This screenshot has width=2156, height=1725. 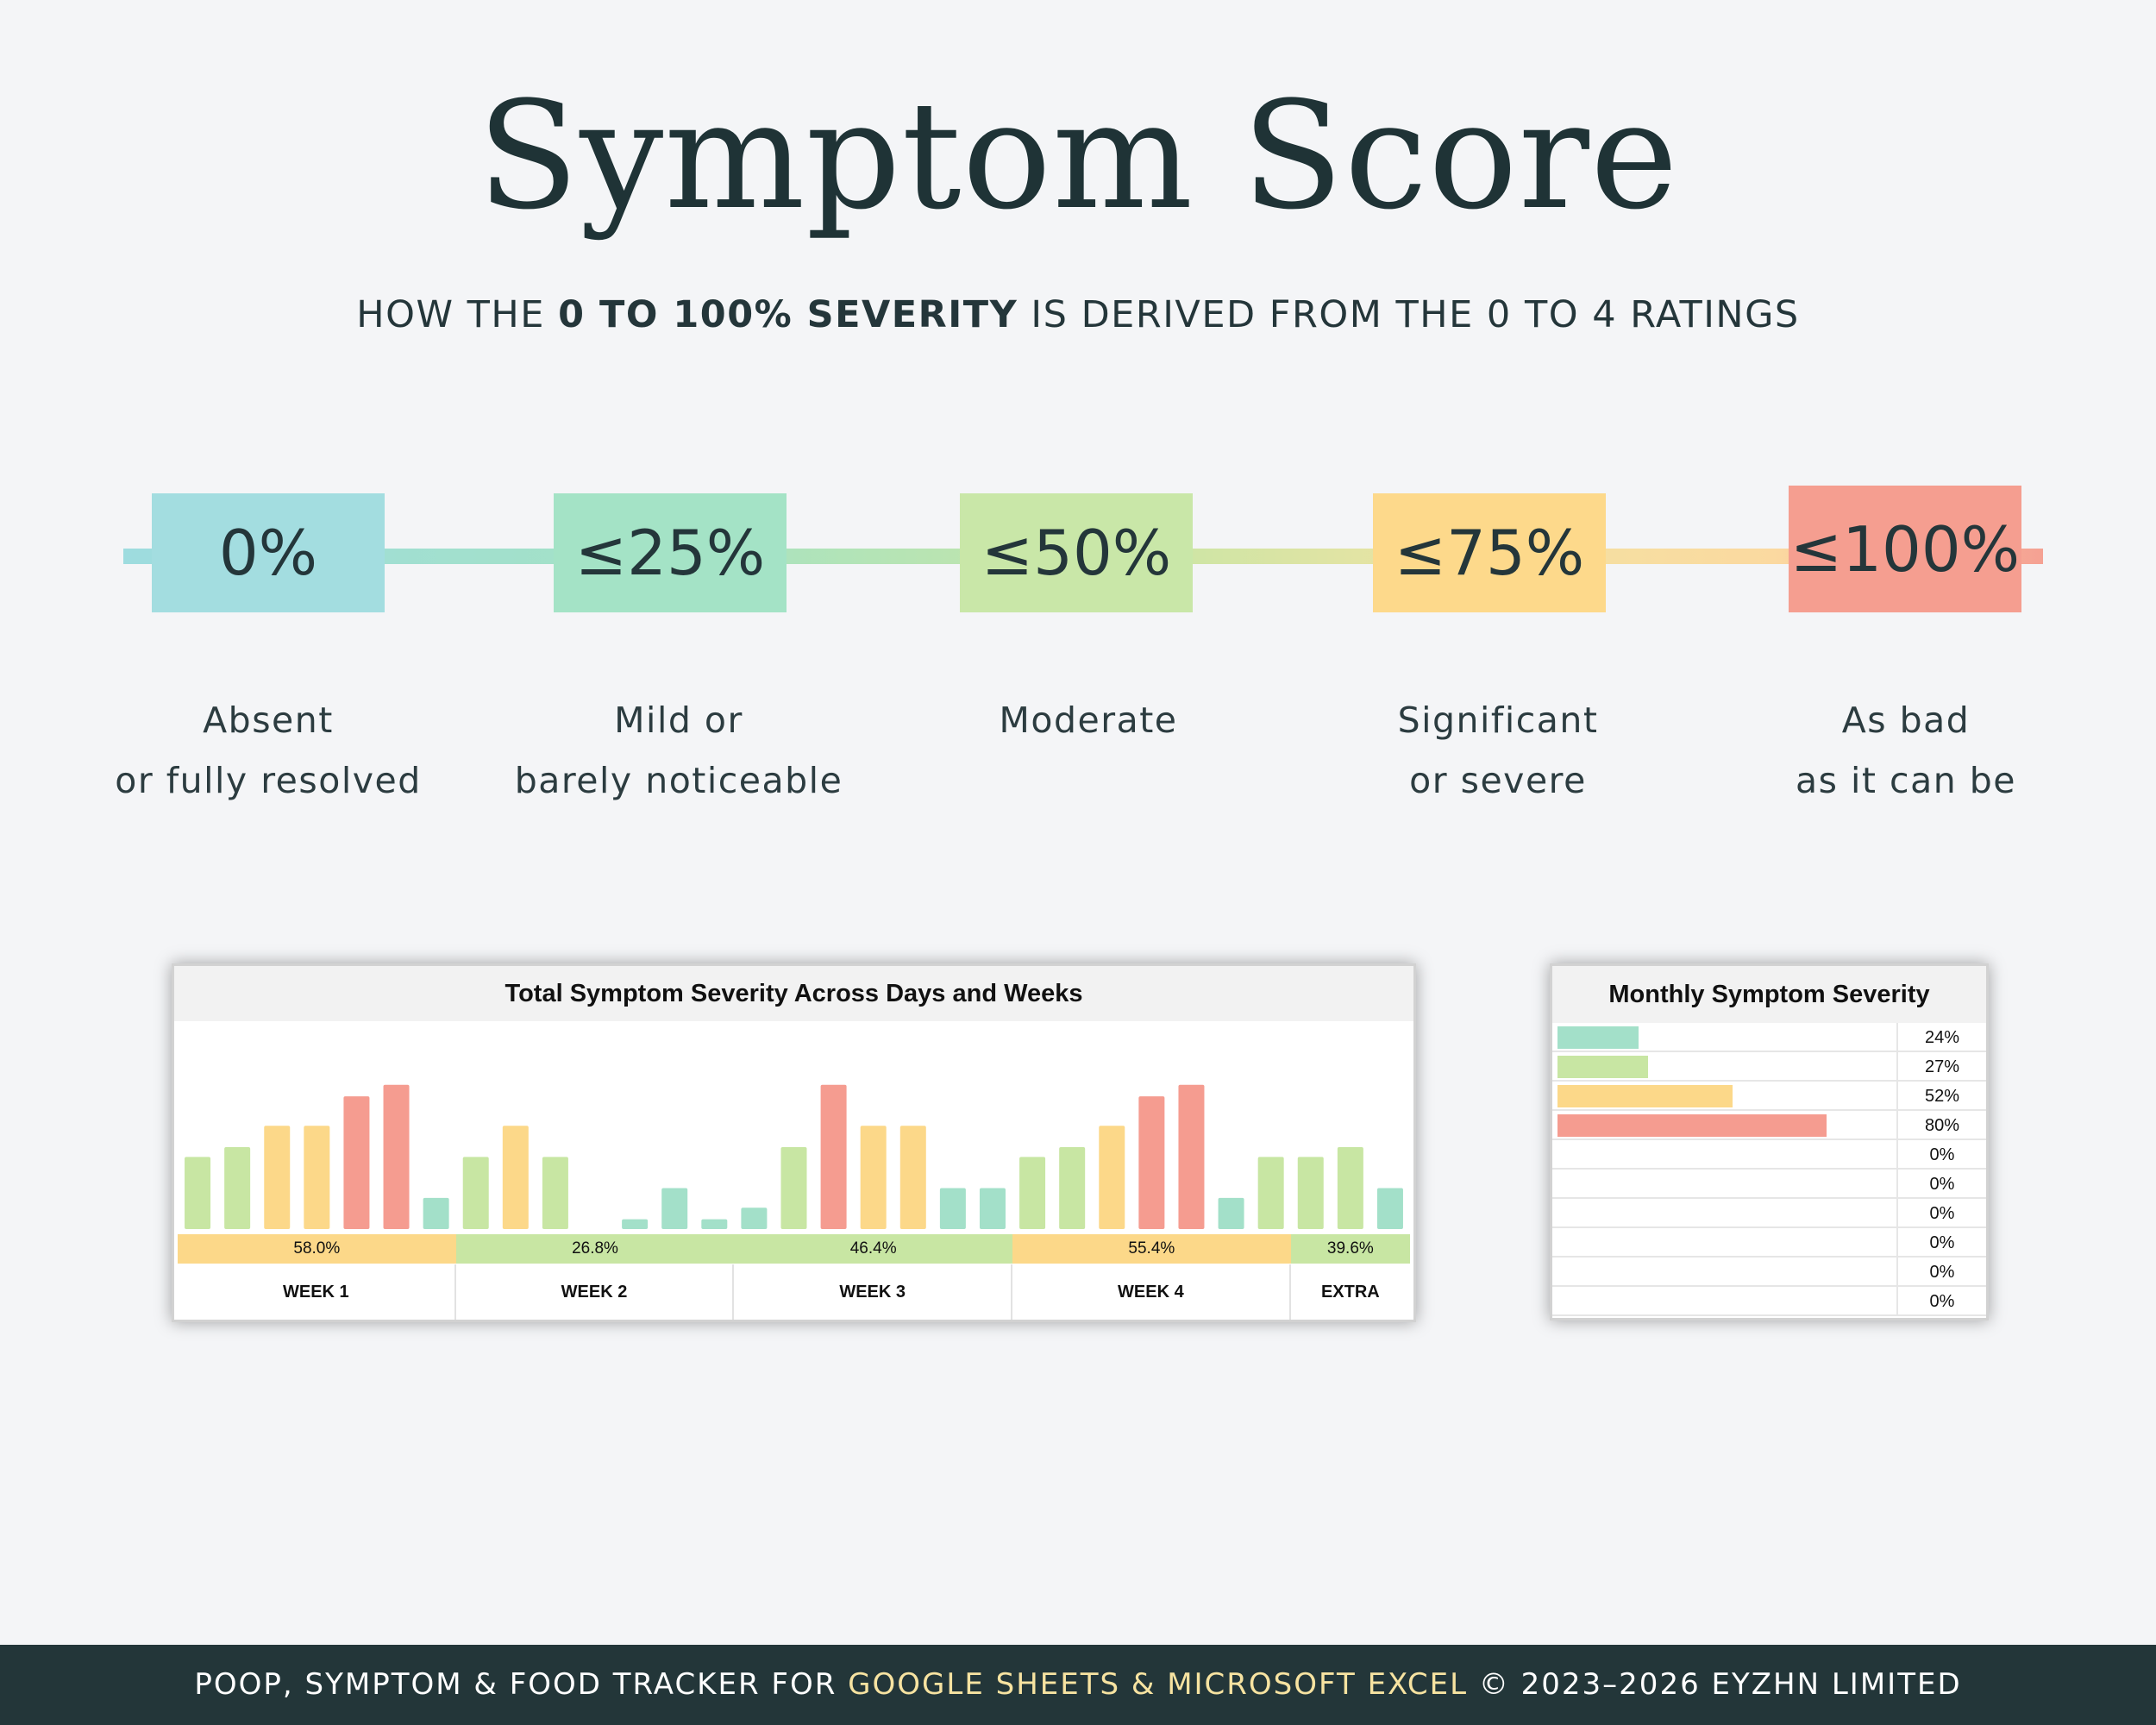 I want to click on level-value: 0%, so click(x=268, y=553).